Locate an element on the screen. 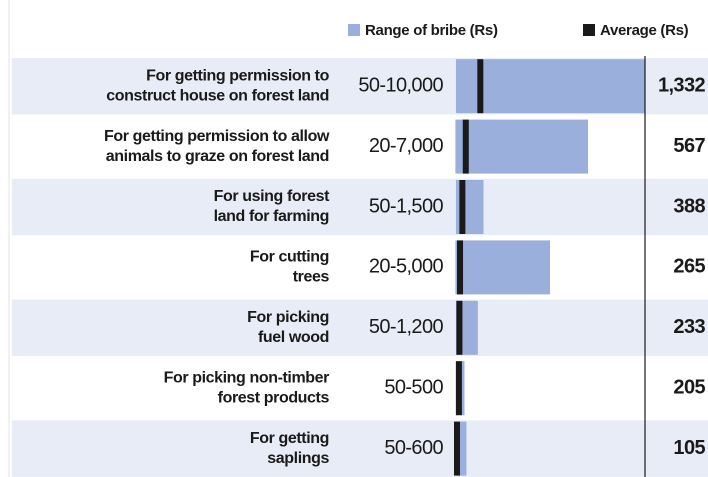 Image resolution: width=708 pixels, height=477 pixels. legend-label: Average (Rs) is located at coordinates (644, 30).